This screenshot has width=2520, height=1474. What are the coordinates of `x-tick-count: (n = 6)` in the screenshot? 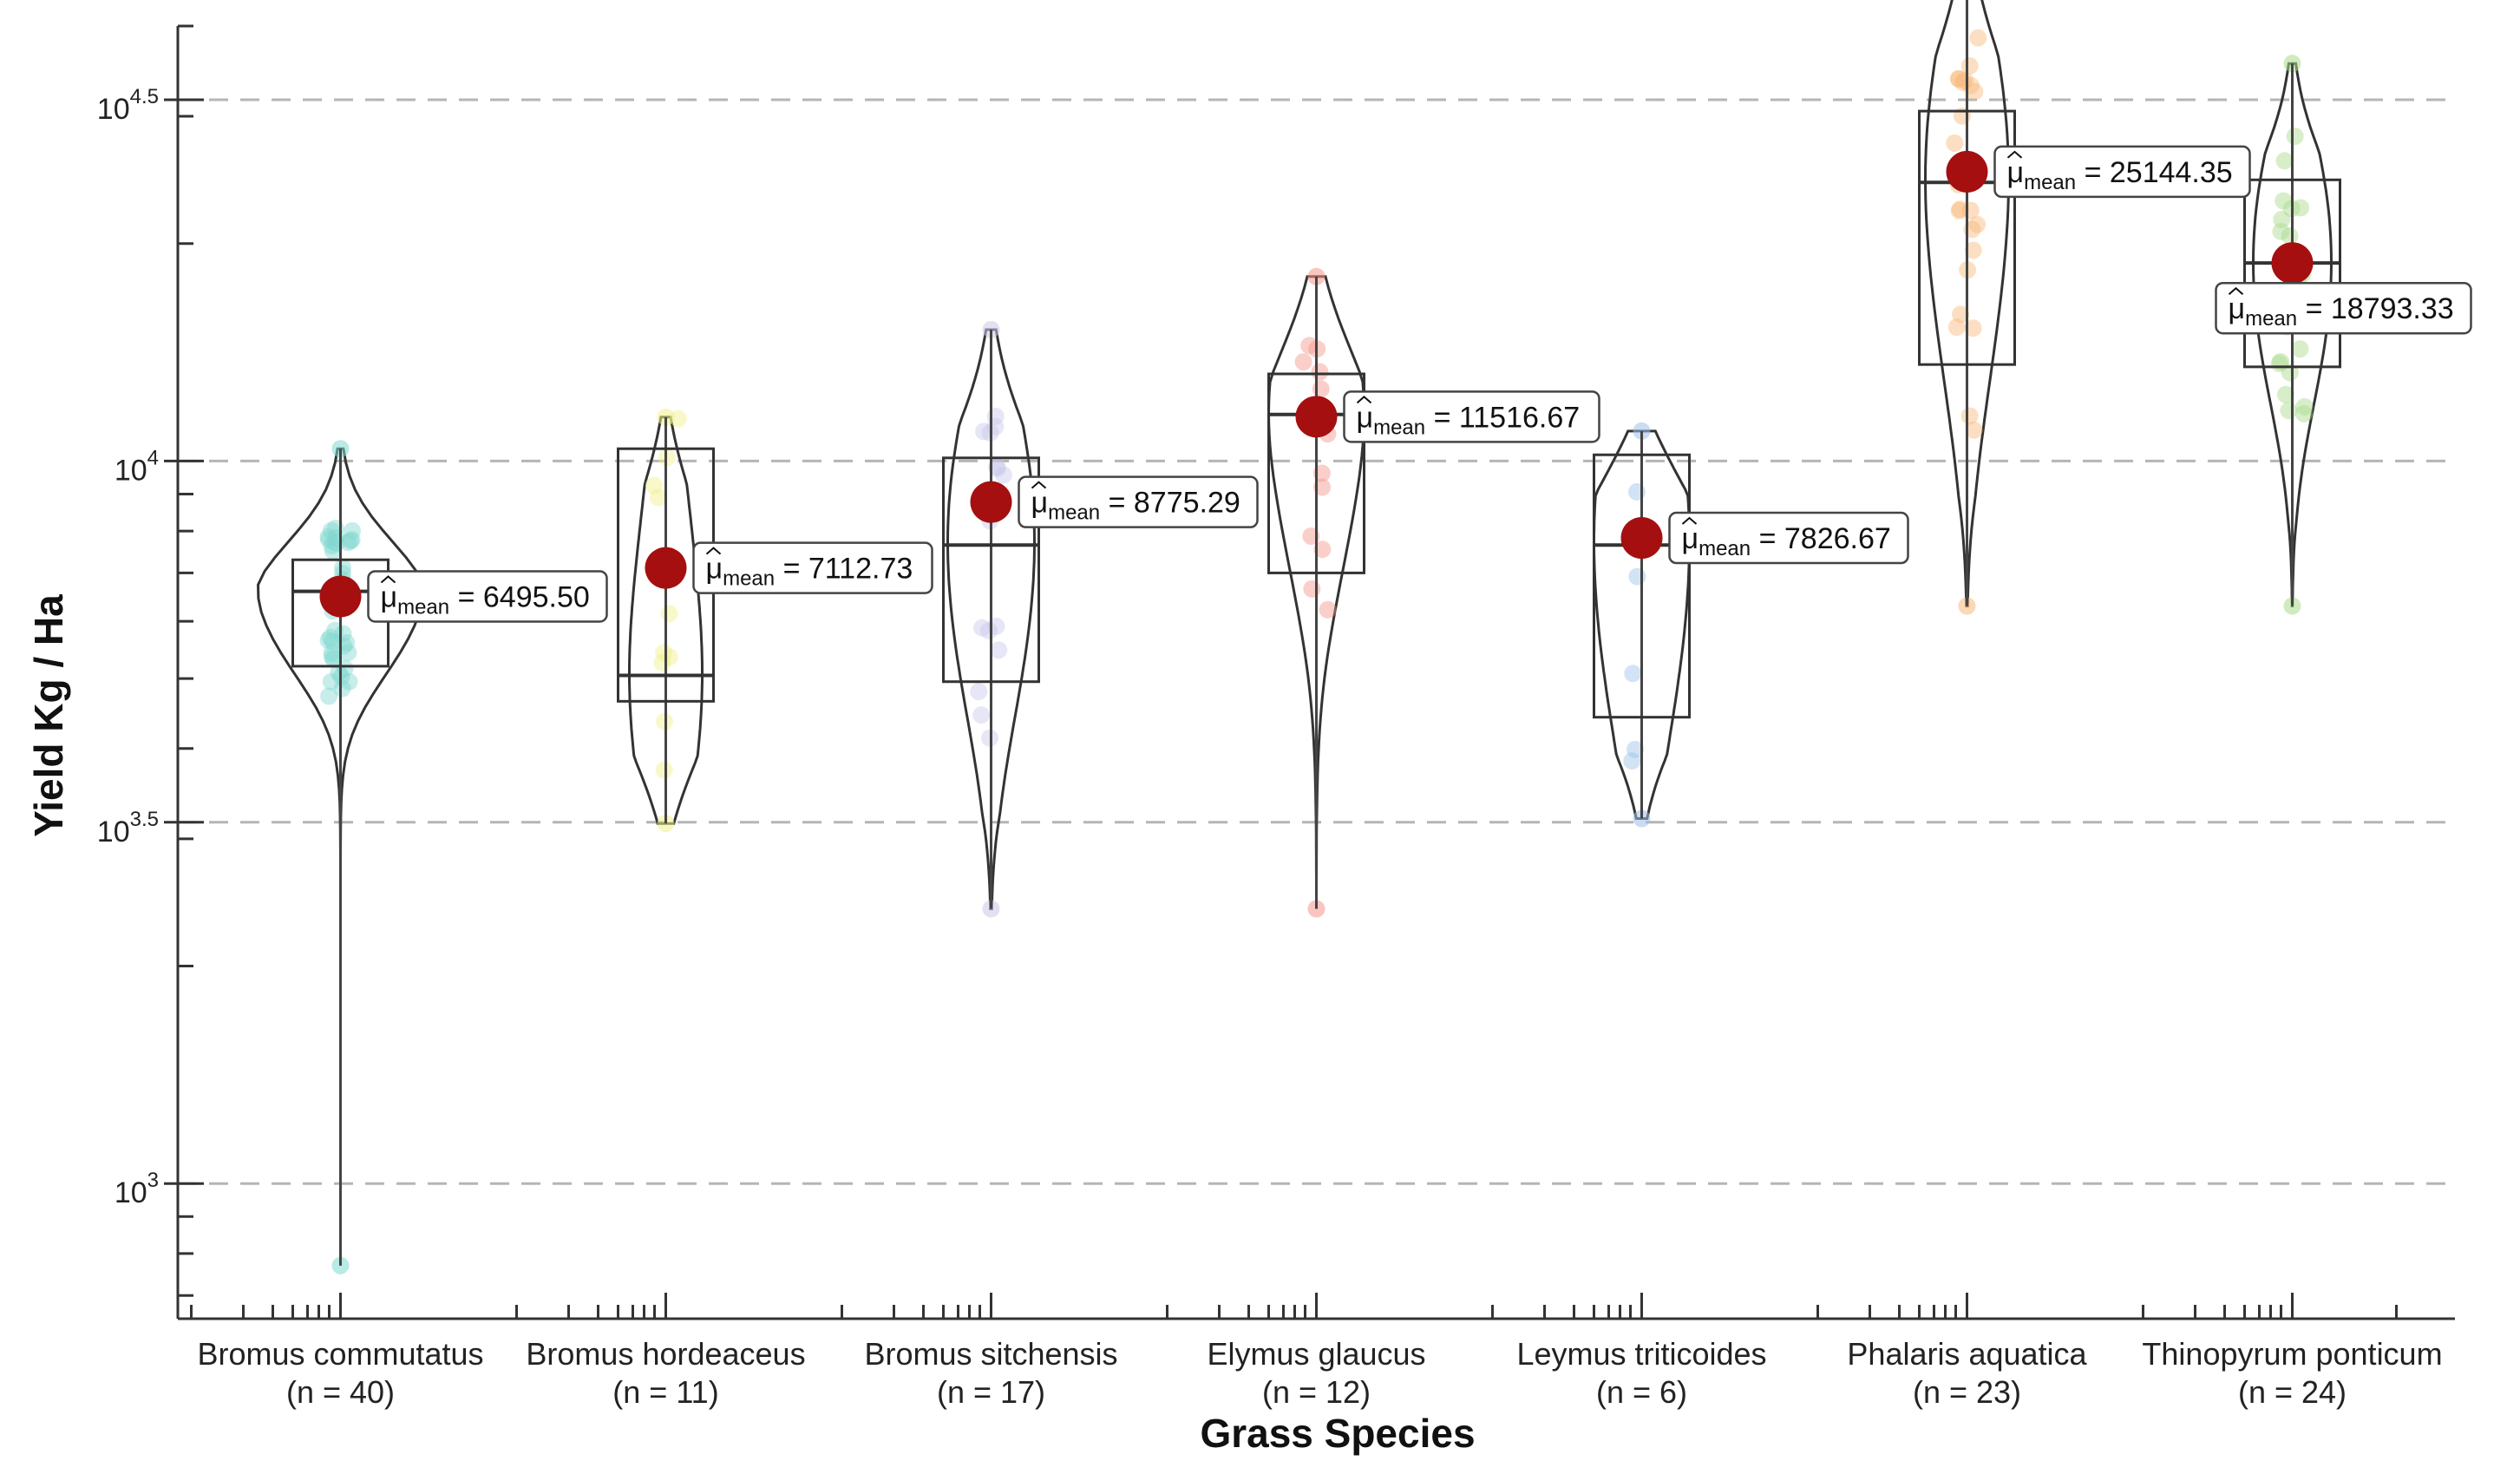 It's located at (1641, 1392).